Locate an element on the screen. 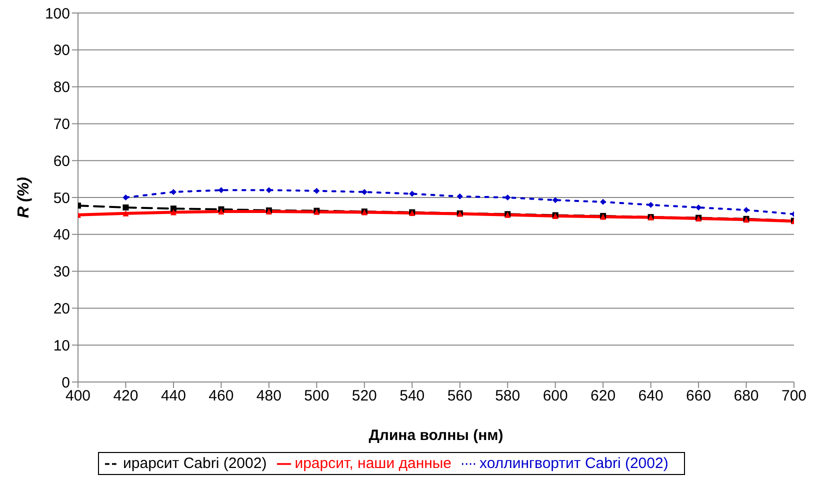  x-tick-label: 560 is located at coordinates (459, 396).